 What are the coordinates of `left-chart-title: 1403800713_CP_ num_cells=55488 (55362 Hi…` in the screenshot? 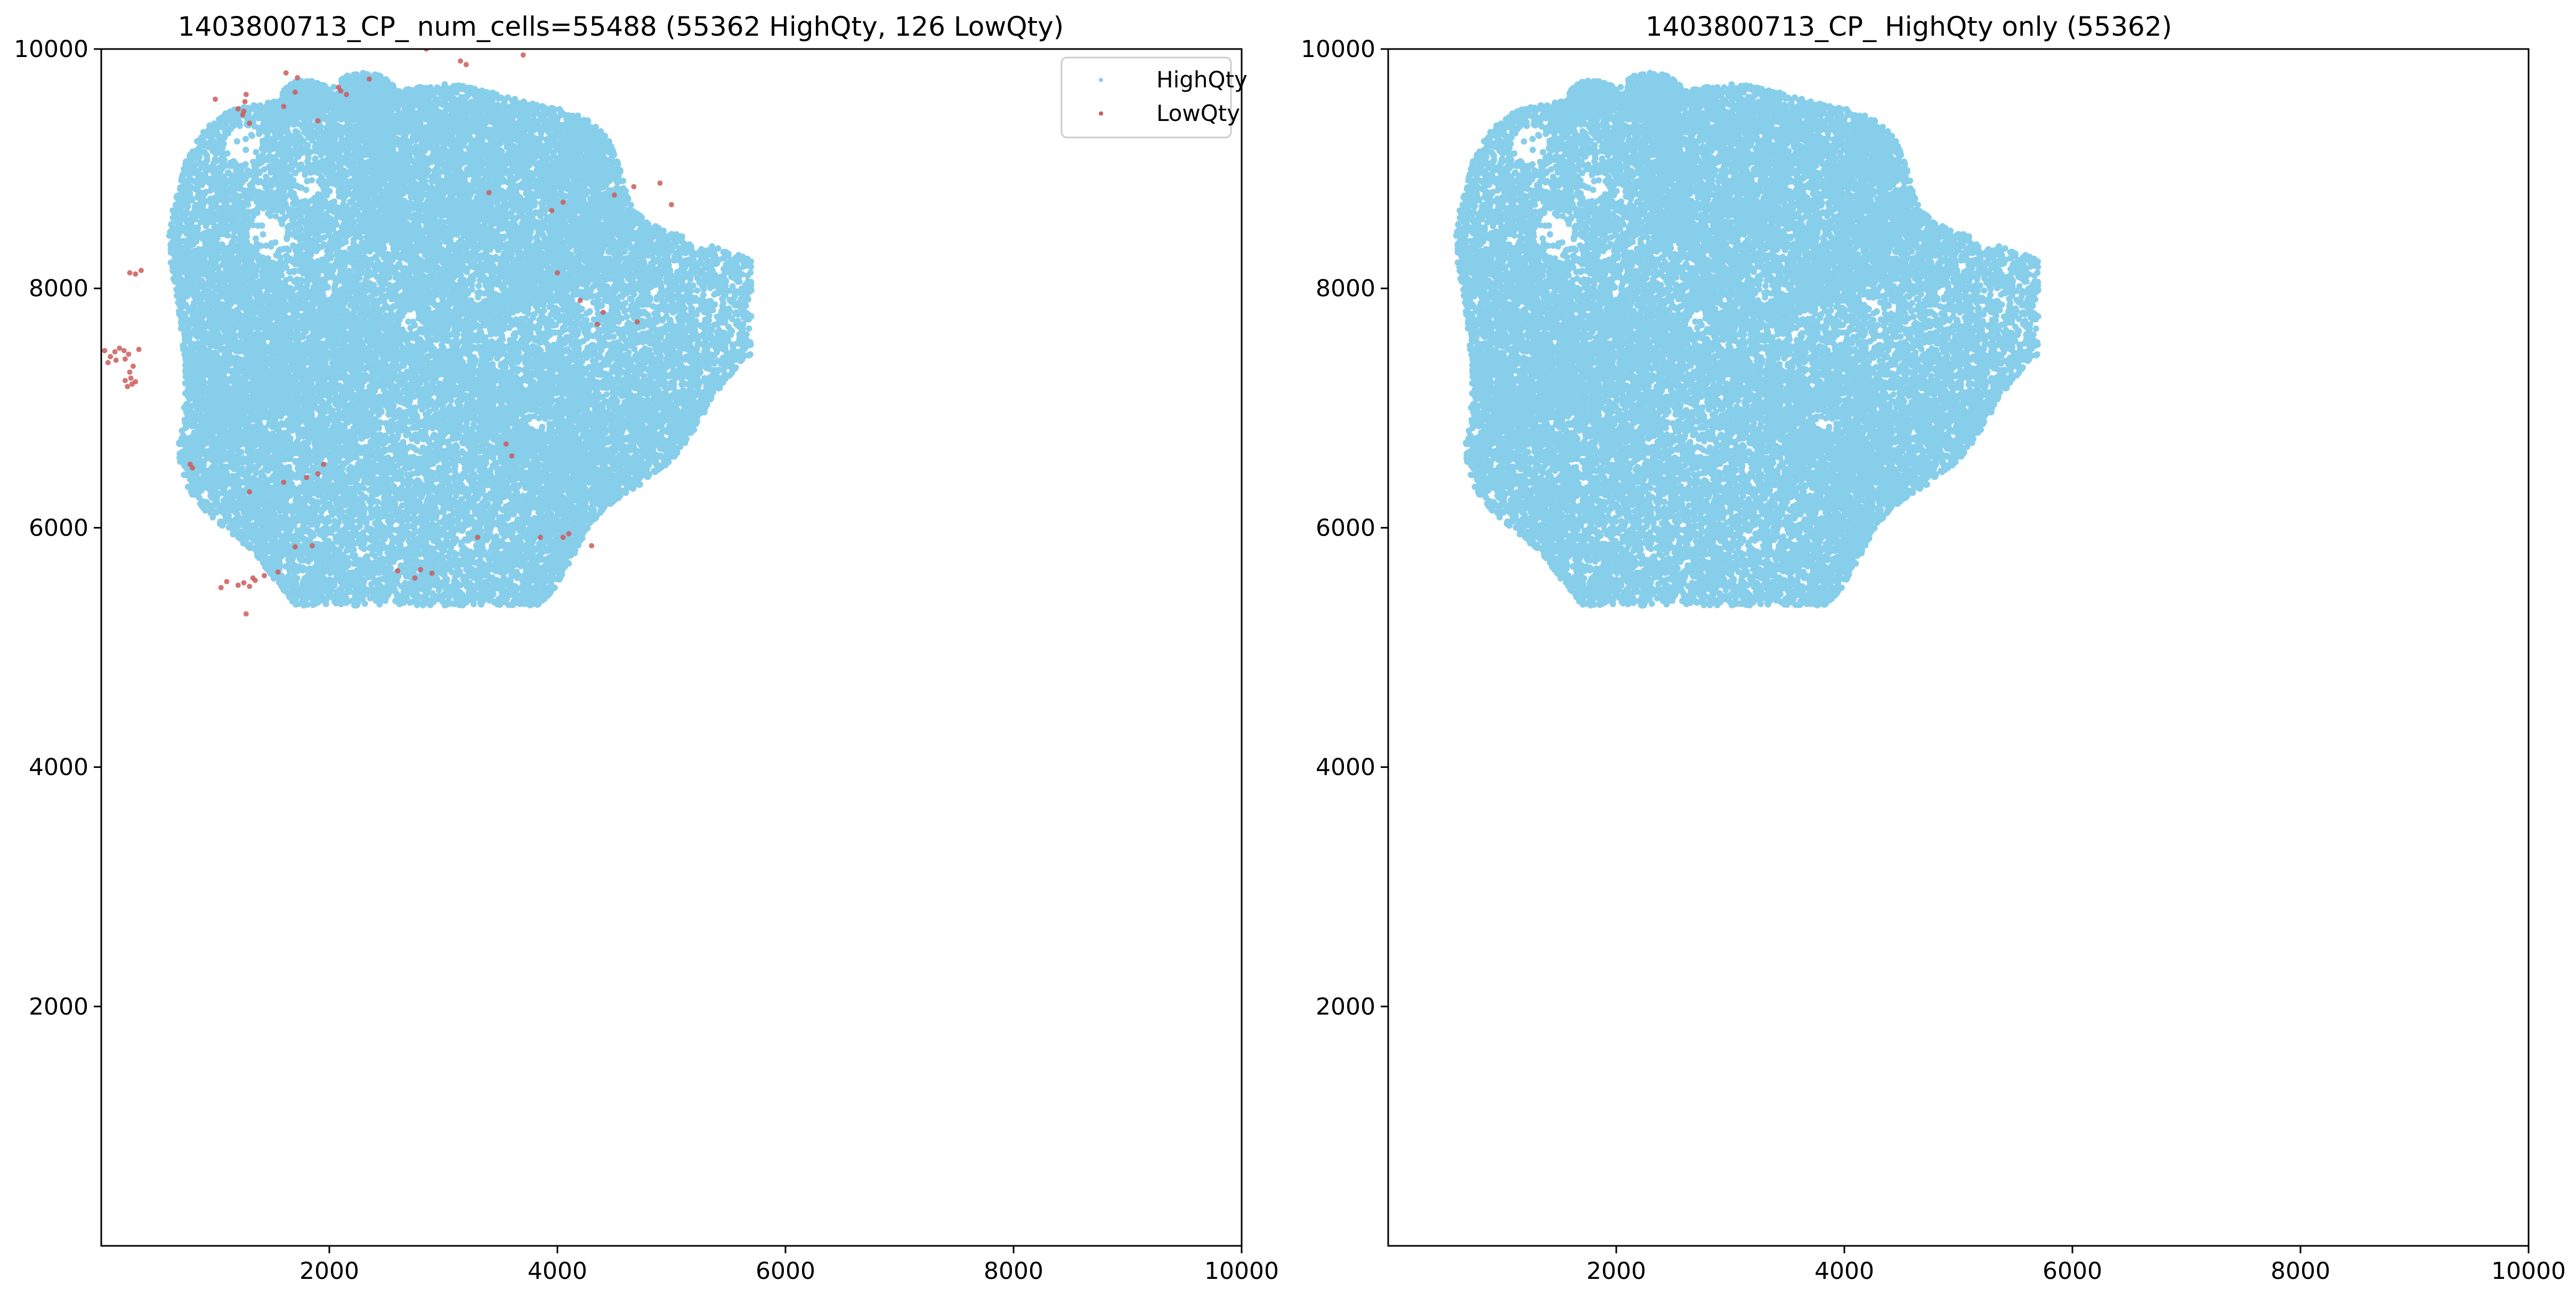 It's located at (621, 26).